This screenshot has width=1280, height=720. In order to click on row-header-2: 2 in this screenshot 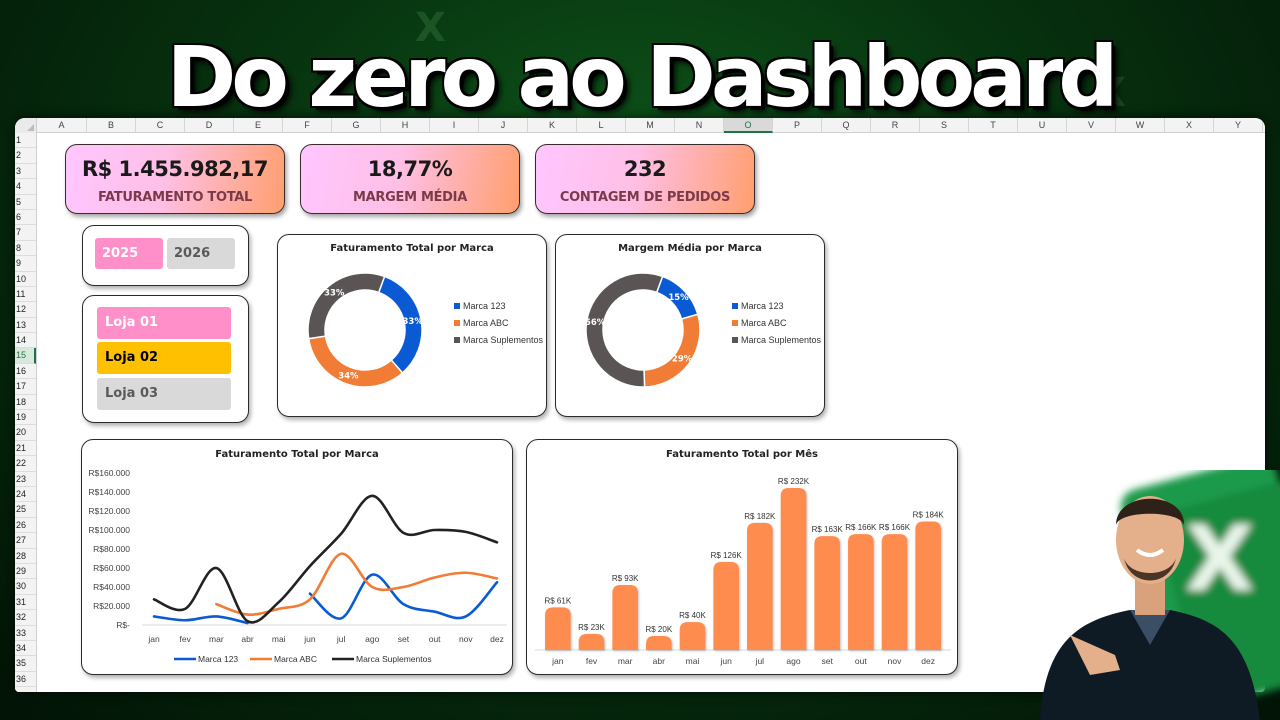, I will do `click(25, 156)`.